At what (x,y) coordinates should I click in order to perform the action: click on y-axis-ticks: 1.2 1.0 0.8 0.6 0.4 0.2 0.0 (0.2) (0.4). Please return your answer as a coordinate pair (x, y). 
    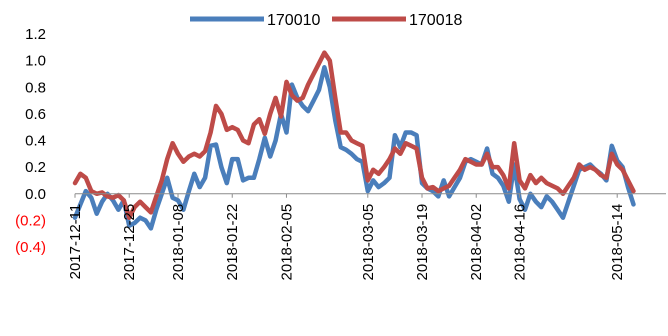
    Looking at the image, I should click on (30, 141).